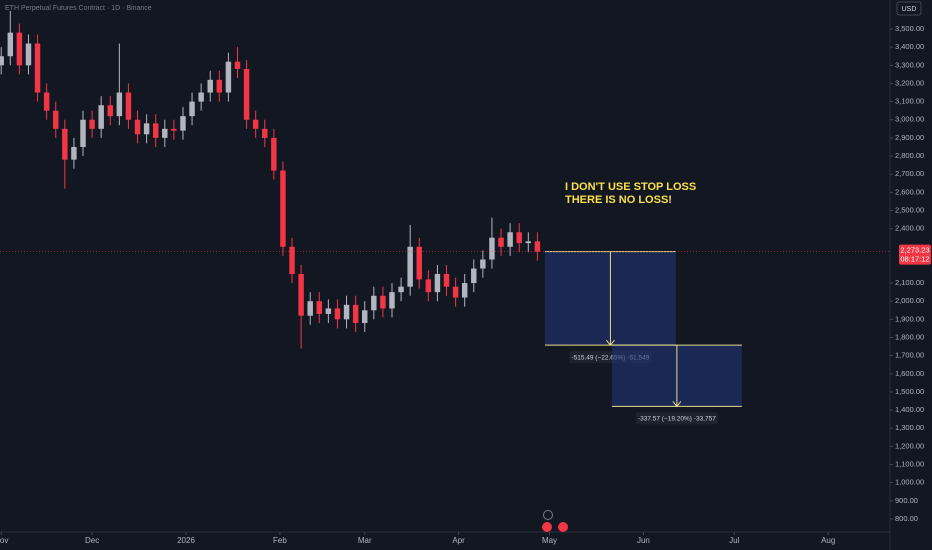  I want to click on y-tick-label: 3,500.00, so click(909, 28).